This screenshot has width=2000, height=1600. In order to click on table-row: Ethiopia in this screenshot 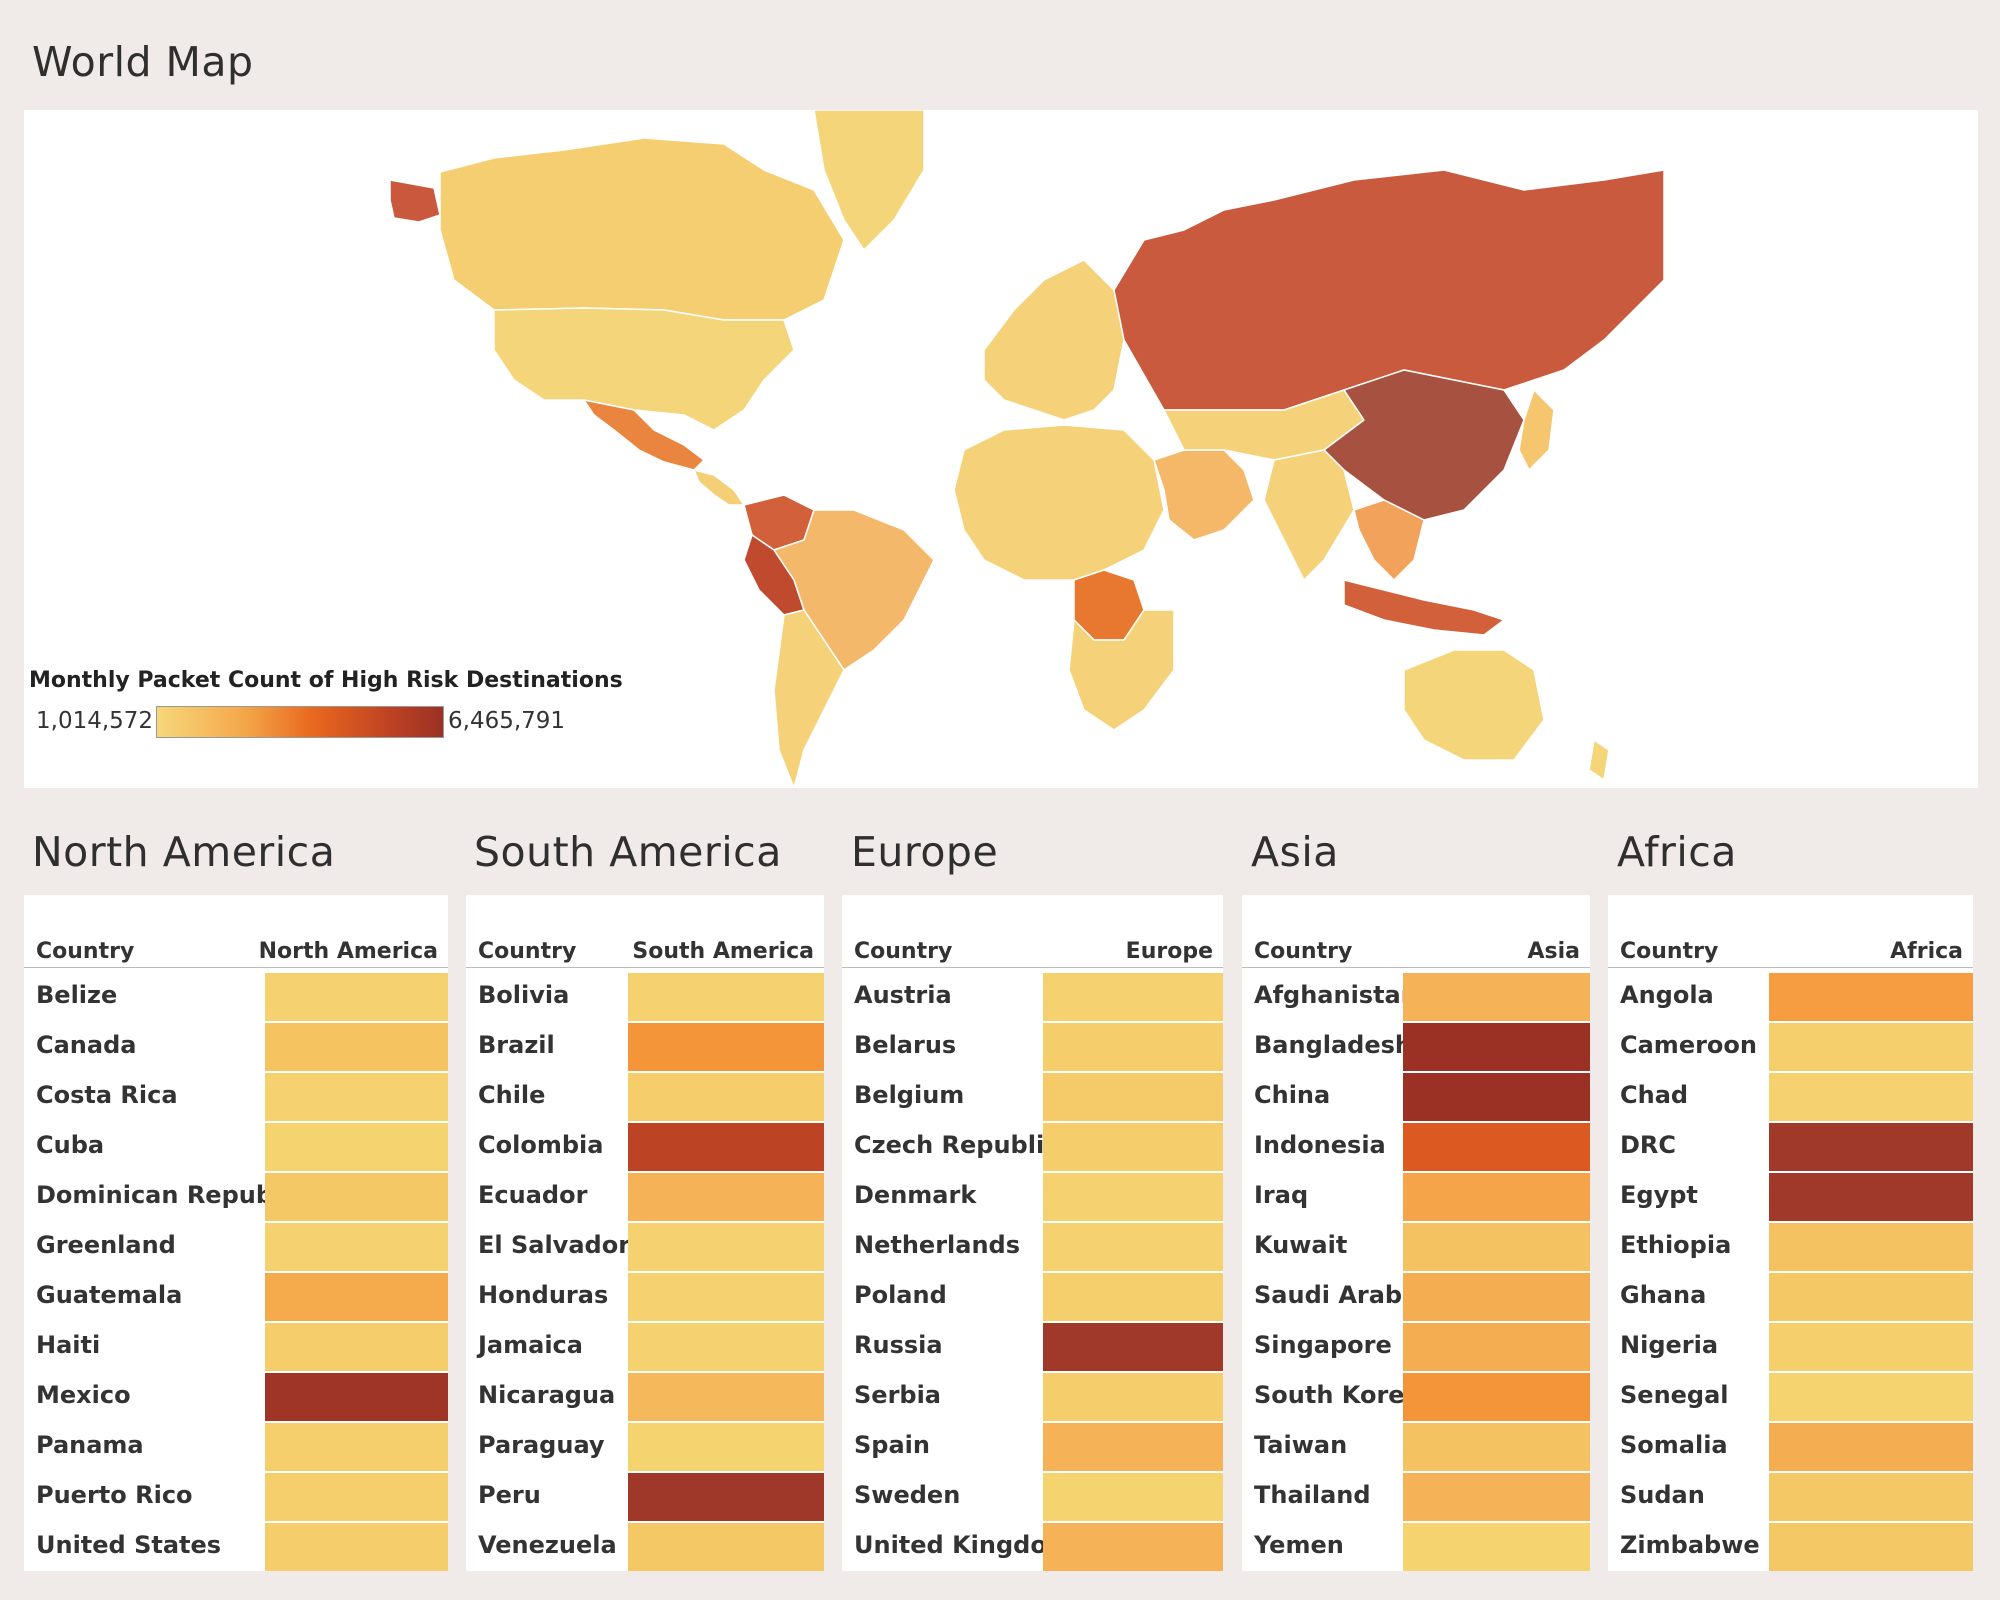, I will do `click(1790, 1248)`.